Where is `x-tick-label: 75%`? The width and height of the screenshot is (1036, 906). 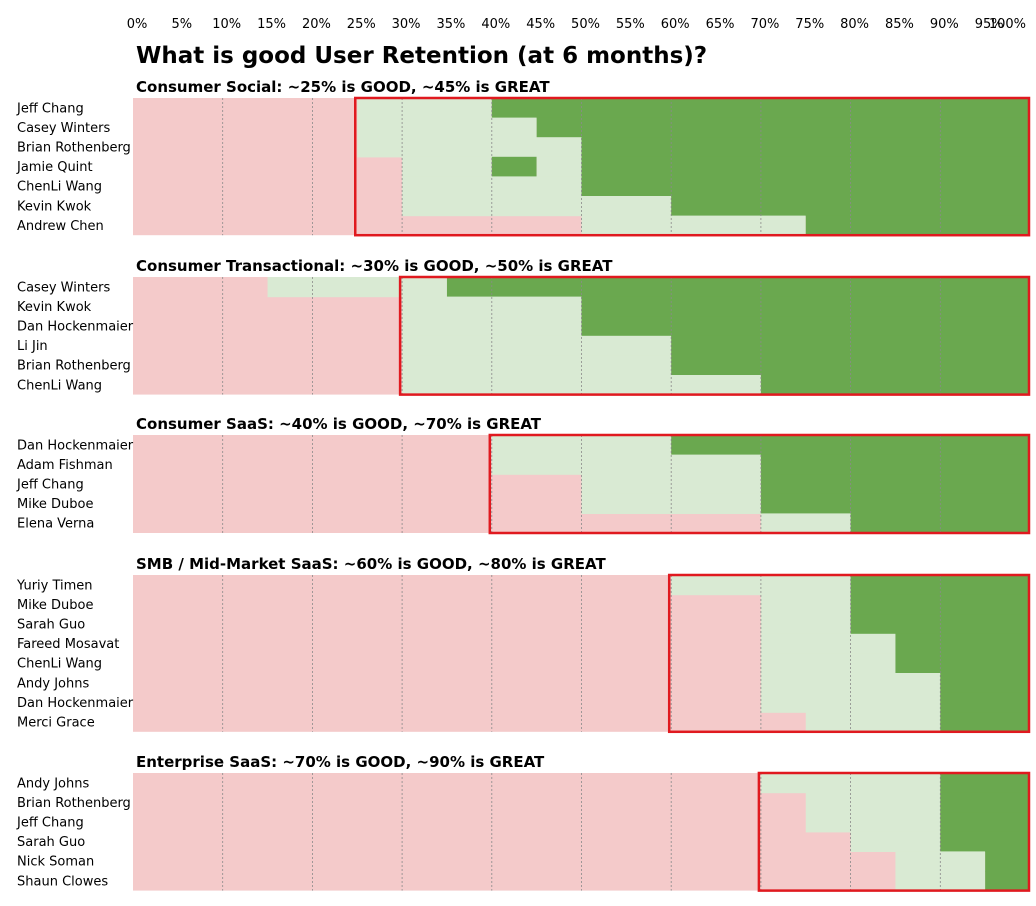
x-tick-label: 75% is located at coordinates (809, 24).